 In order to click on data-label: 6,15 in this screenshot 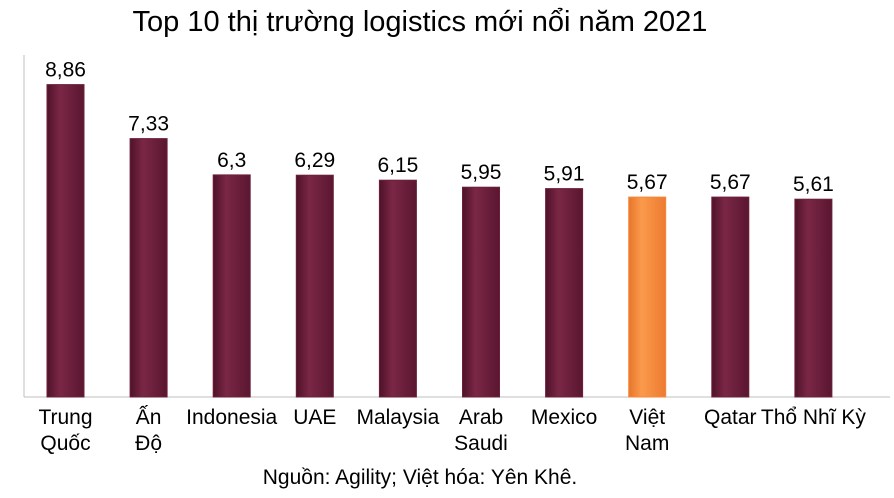, I will do `click(397, 165)`.